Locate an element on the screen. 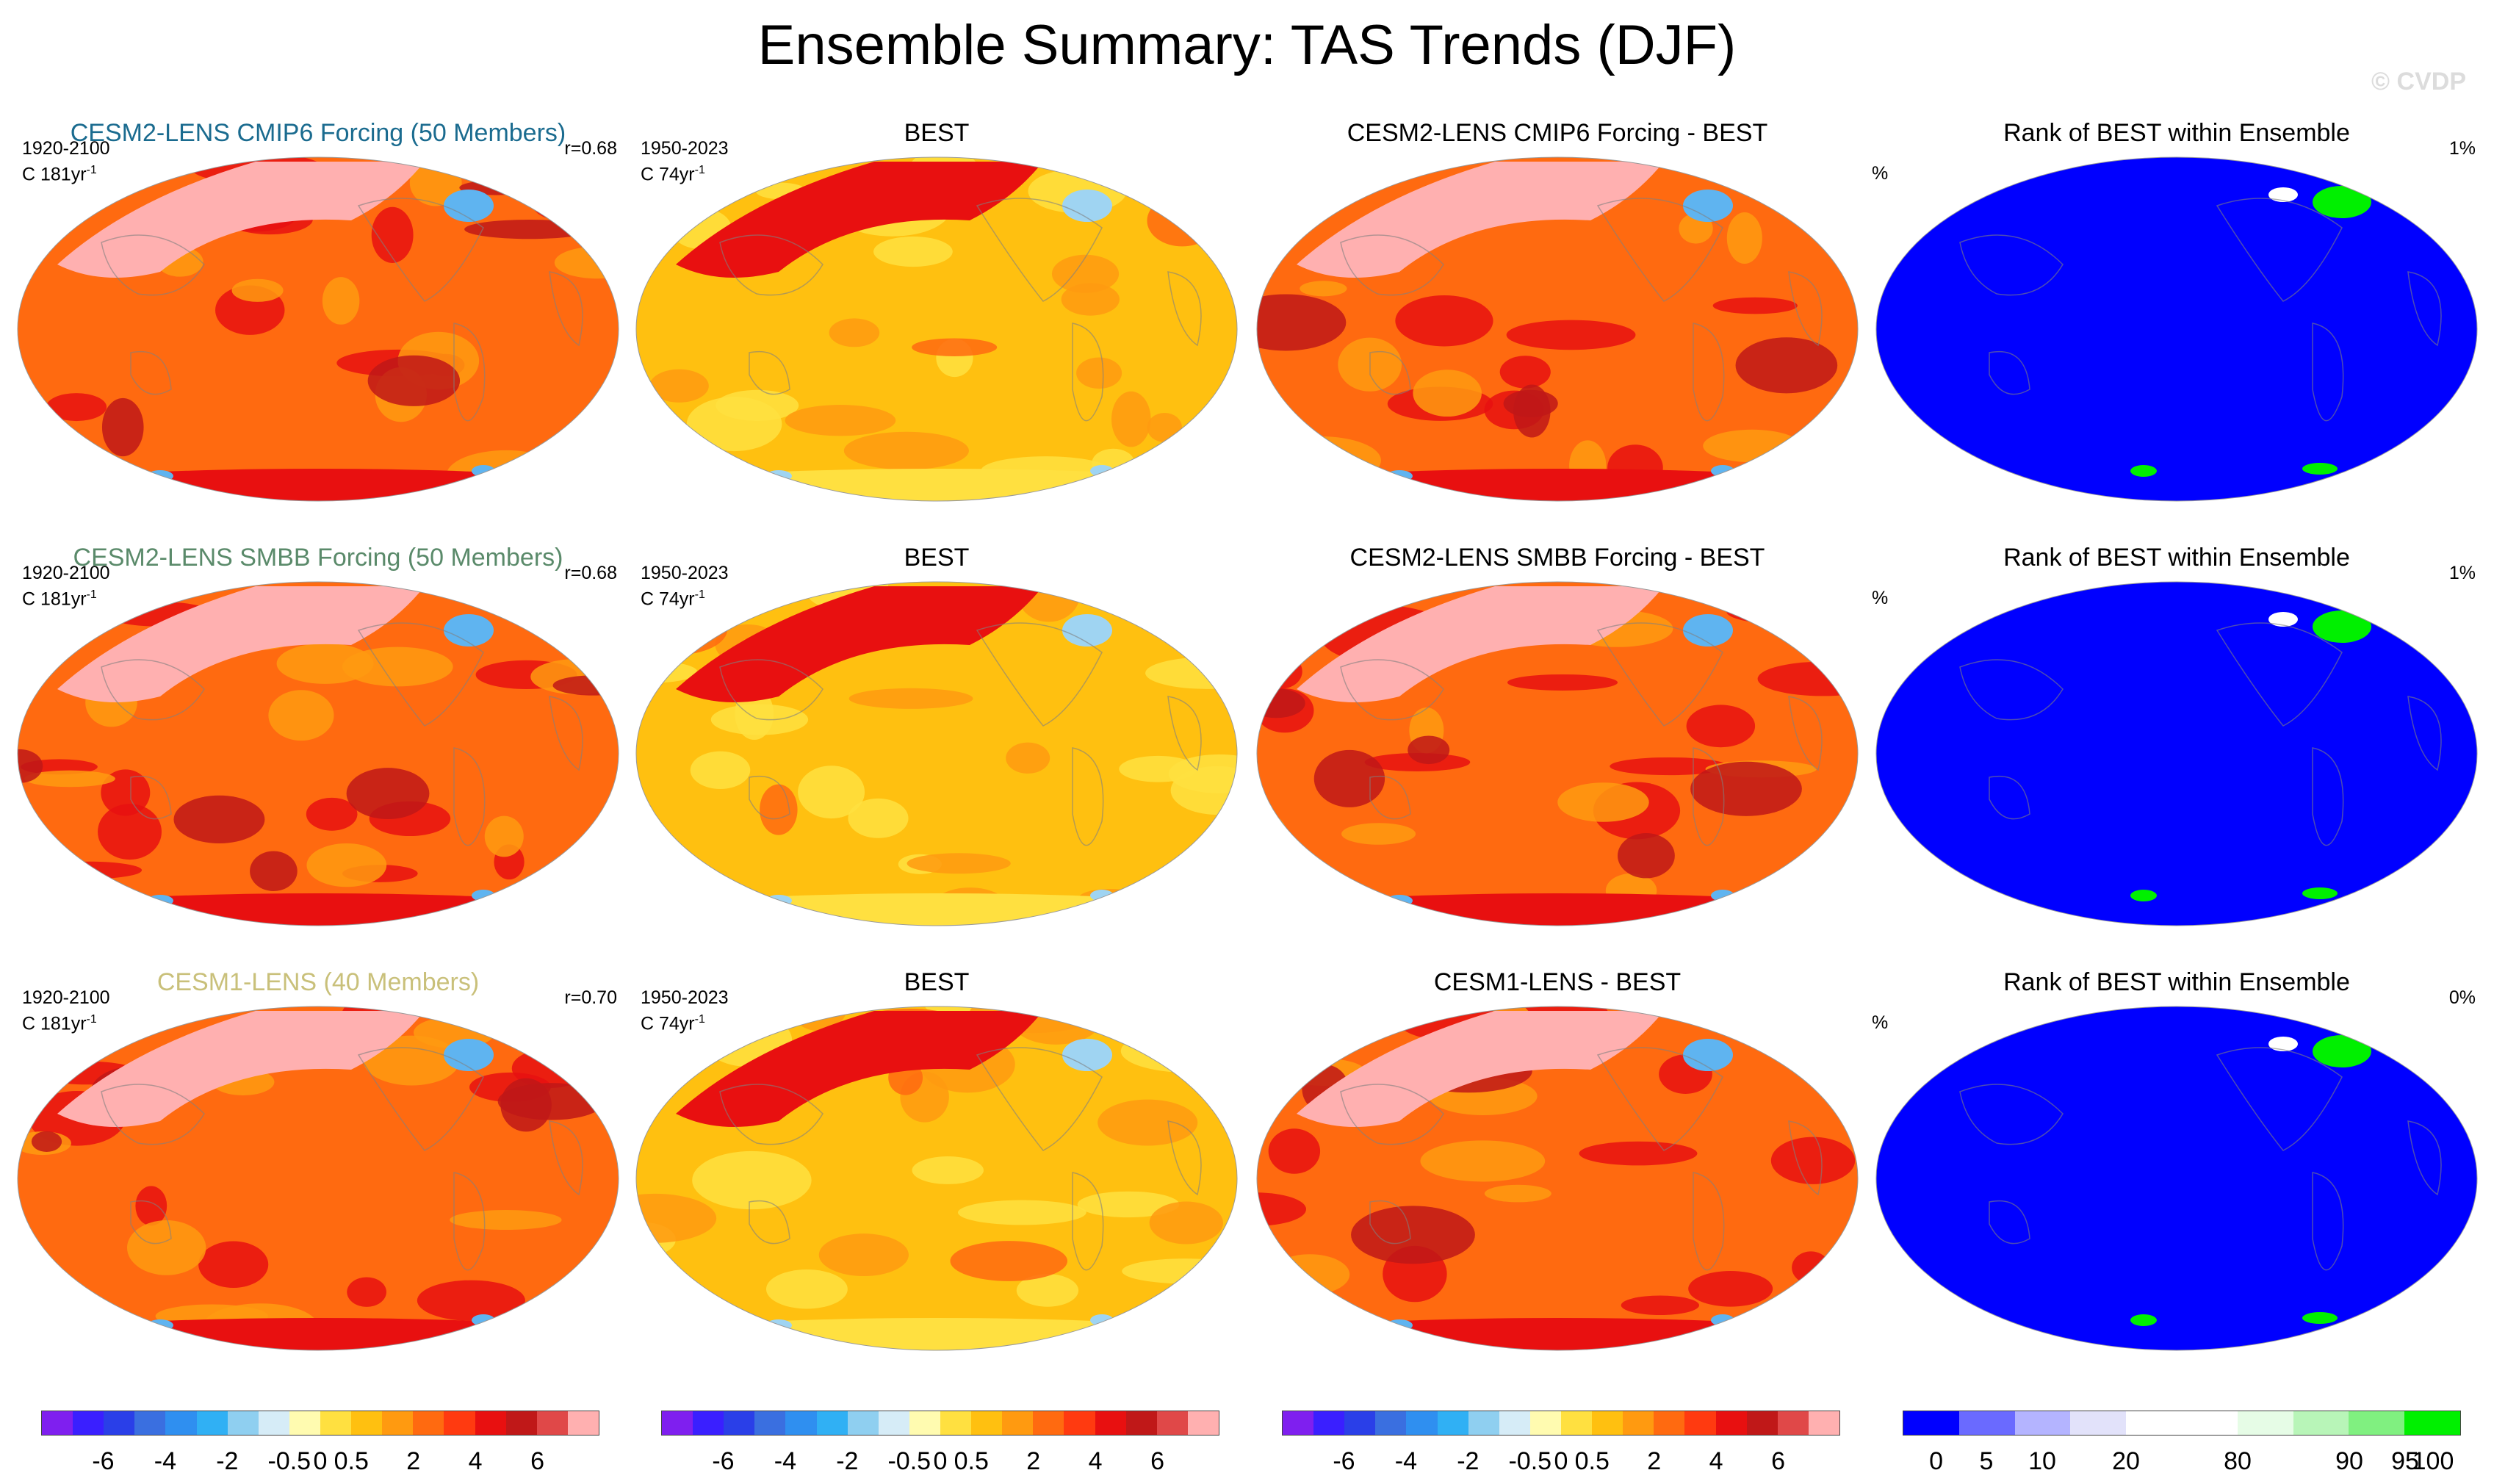  panel-diff-row2: CESM2-LENS SMBB Forcing - BEST is located at coordinates (1557, 742).